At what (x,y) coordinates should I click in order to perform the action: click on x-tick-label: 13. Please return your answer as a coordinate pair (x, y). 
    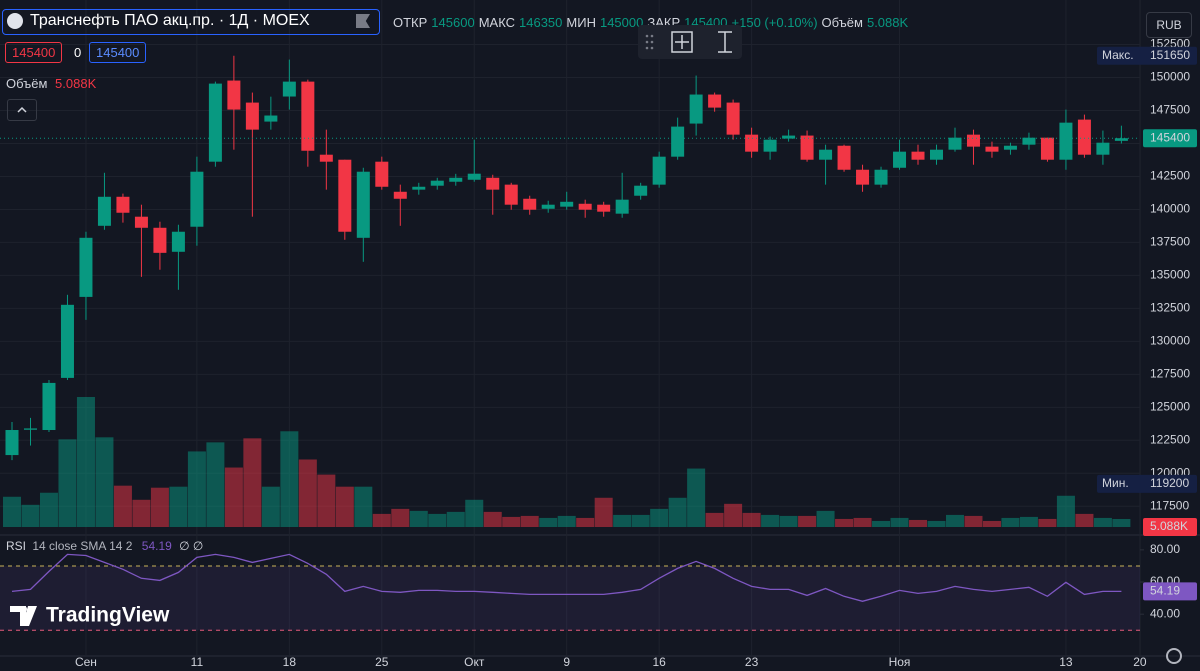
    Looking at the image, I should click on (1066, 662).